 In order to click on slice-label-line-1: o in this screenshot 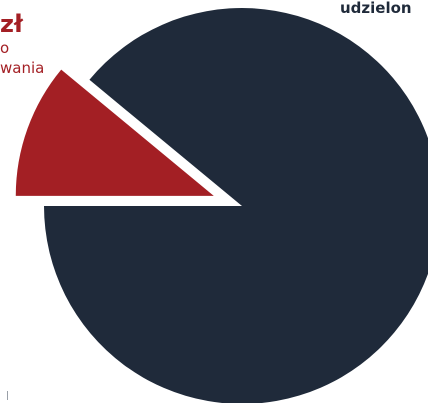, I will do `click(5, 48)`.